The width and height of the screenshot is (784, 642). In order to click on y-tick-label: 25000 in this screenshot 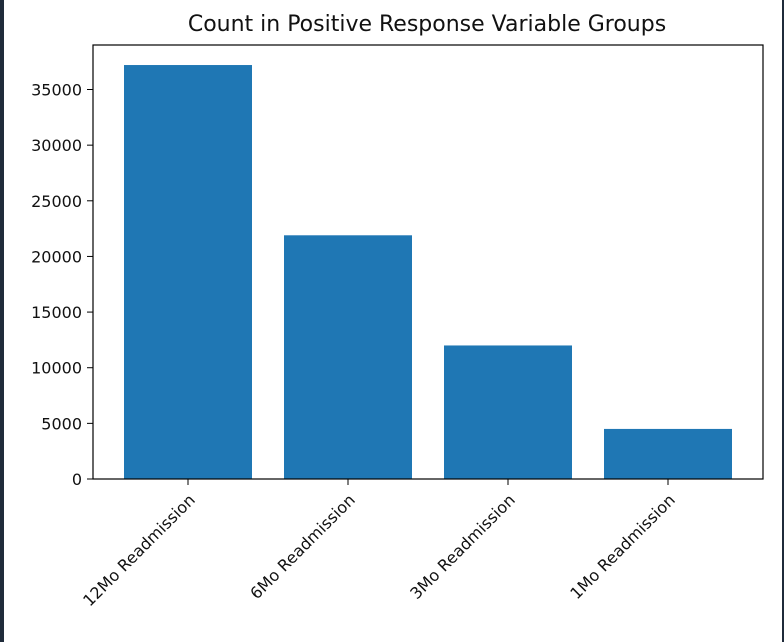, I will do `click(56, 201)`.